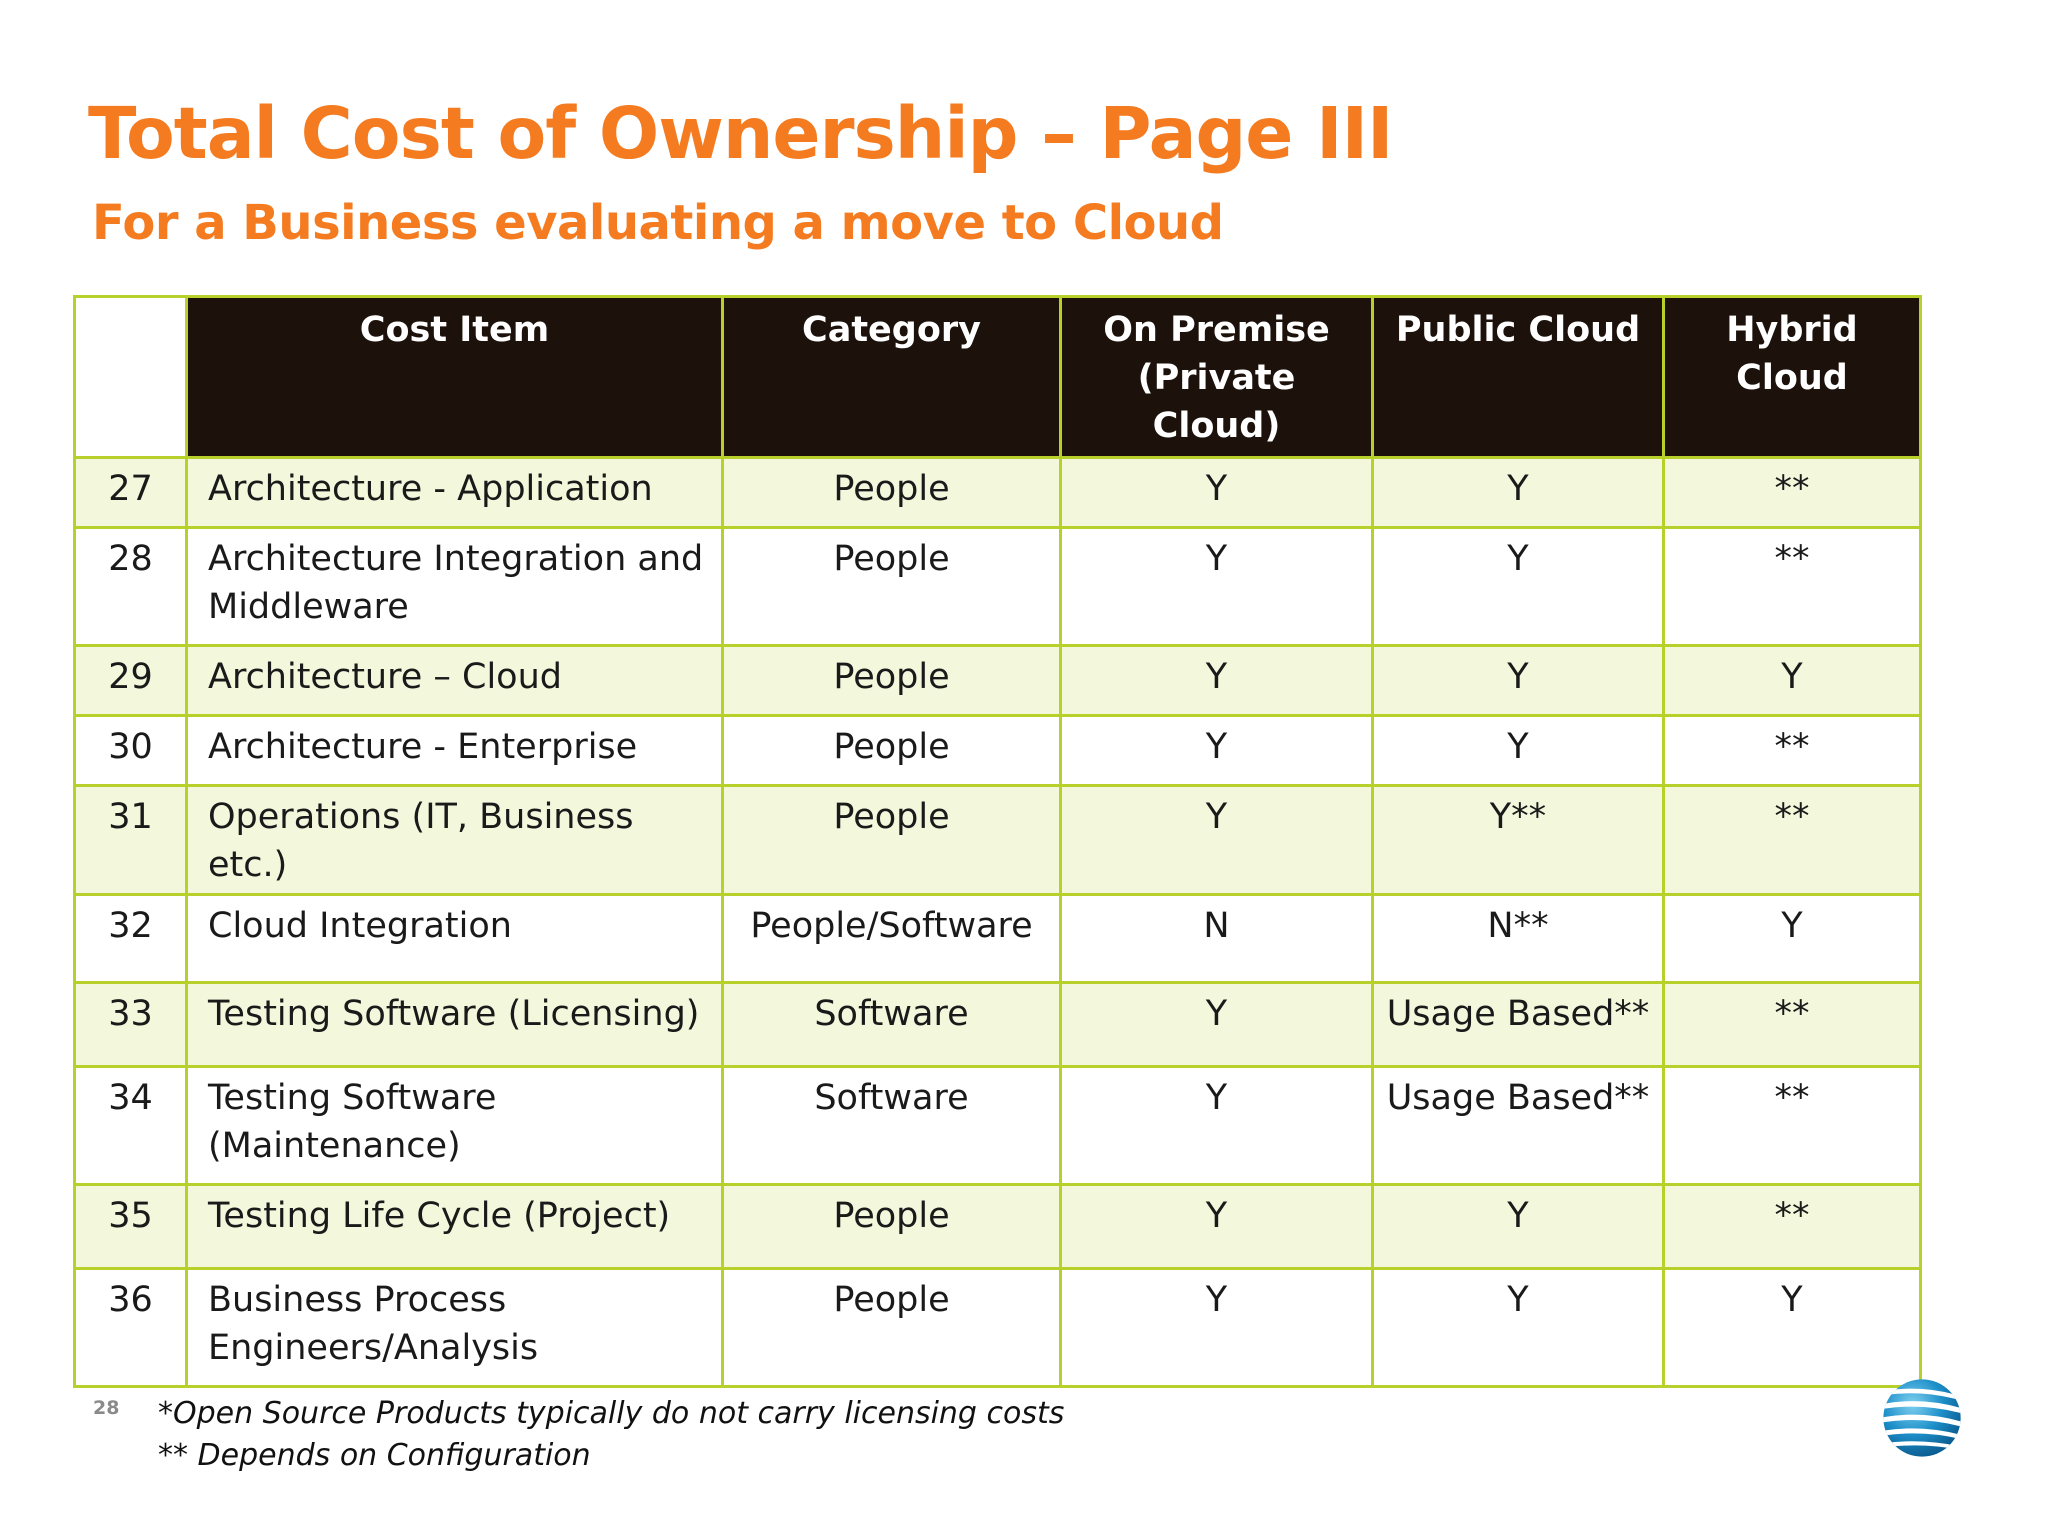  I want to click on page-number: 28, so click(106, 1408).